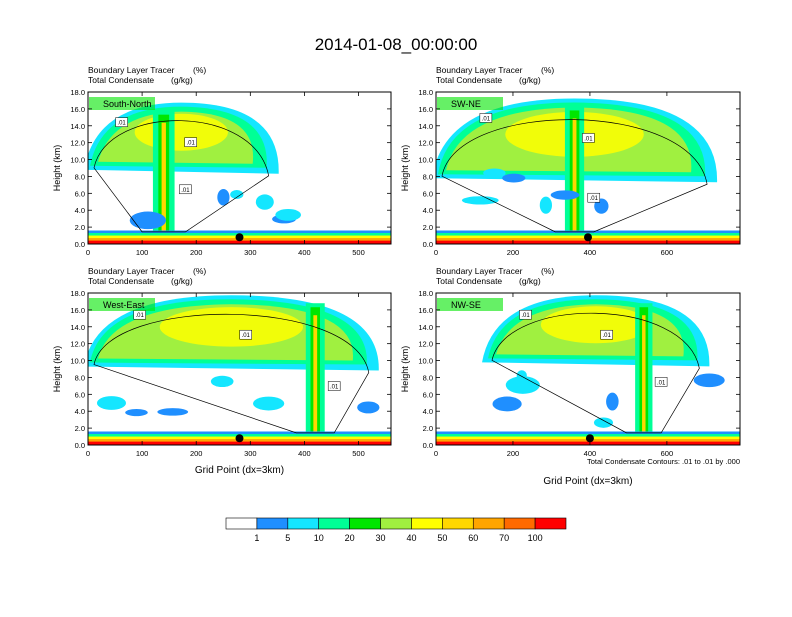 Image resolution: width=792 pixels, height=617 pixels. I want to click on y-tick-label: 18.0, so click(77, 92).